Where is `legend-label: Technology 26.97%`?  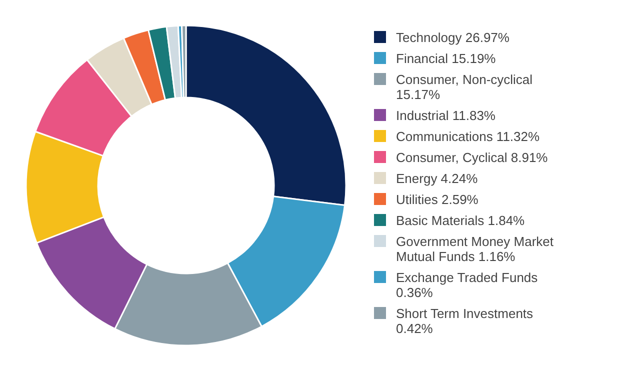
legend-label: Technology 26.97% is located at coordinates (453, 37).